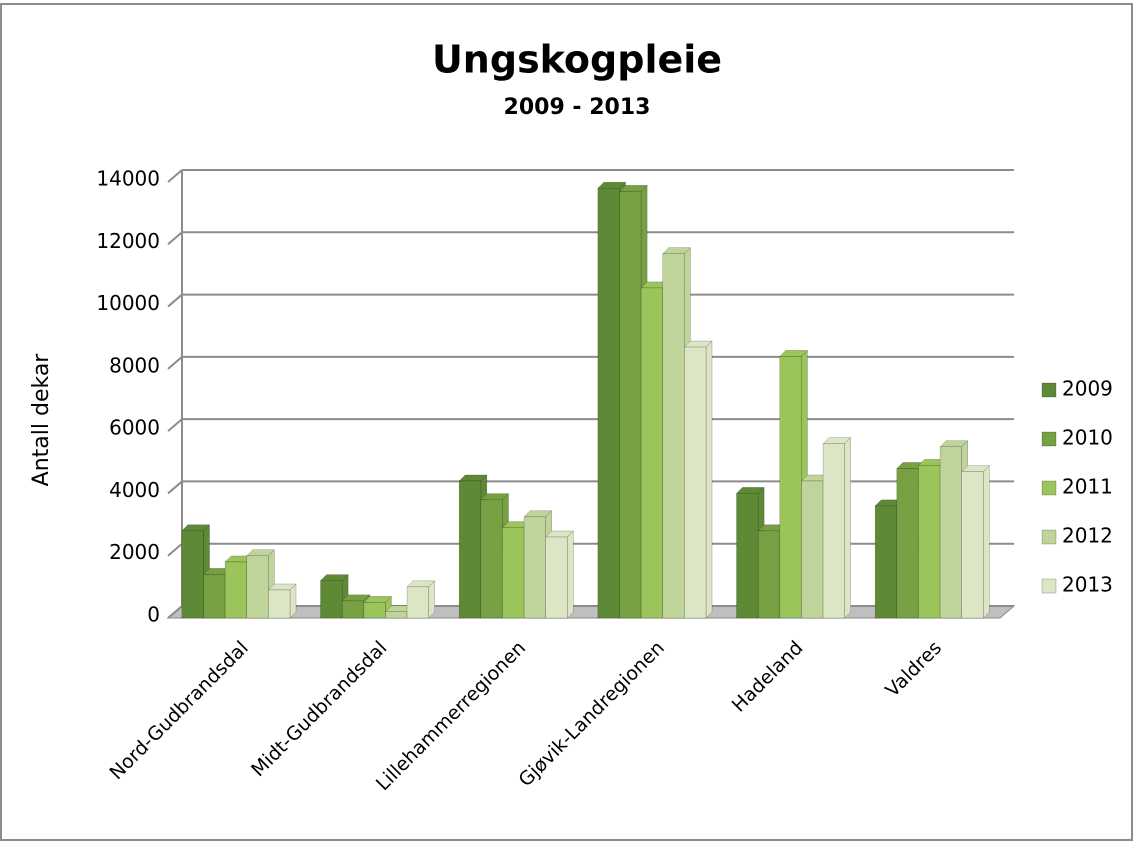 The image size is (1134, 845). What do you see at coordinates (128, 241) in the screenshot?
I see `y-tick-label: 12000` at bounding box center [128, 241].